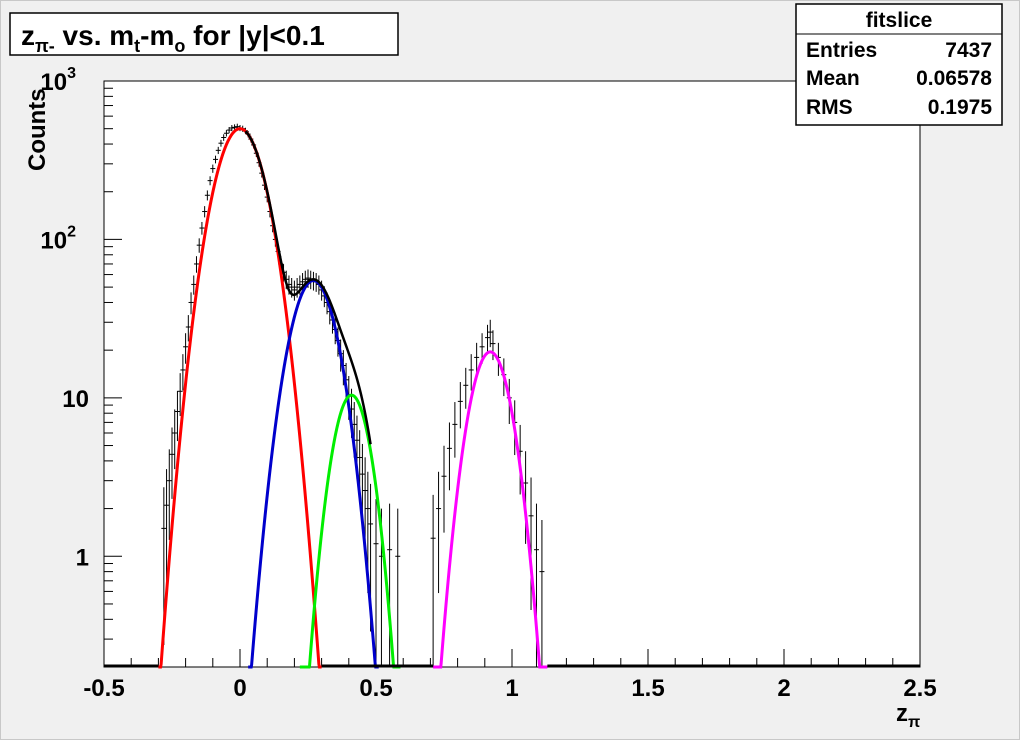 Image resolution: width=1020 pixels, height=741 pixels. What do you see at coordinates (647, 688) in the screenshot?
I see `x-tick-label: 1.5` at bounding box center [647, 688].